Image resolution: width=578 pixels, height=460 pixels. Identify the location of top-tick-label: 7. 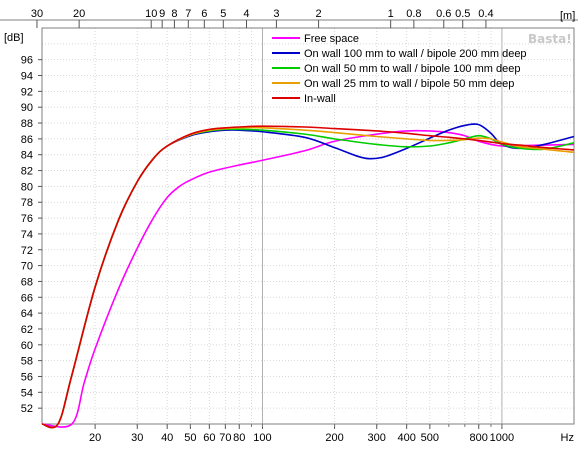
(188, 14).